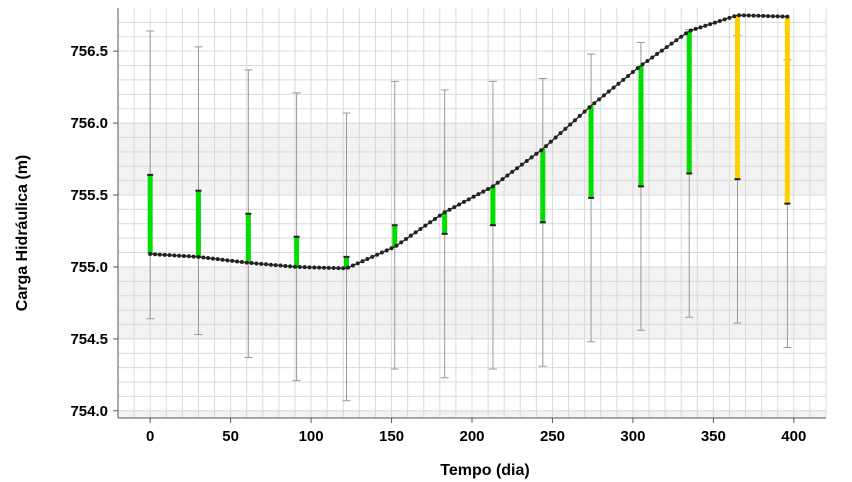 This screenshot has height=482, width=852. I want to click on x-tick-label: 250, so click(552, 436).